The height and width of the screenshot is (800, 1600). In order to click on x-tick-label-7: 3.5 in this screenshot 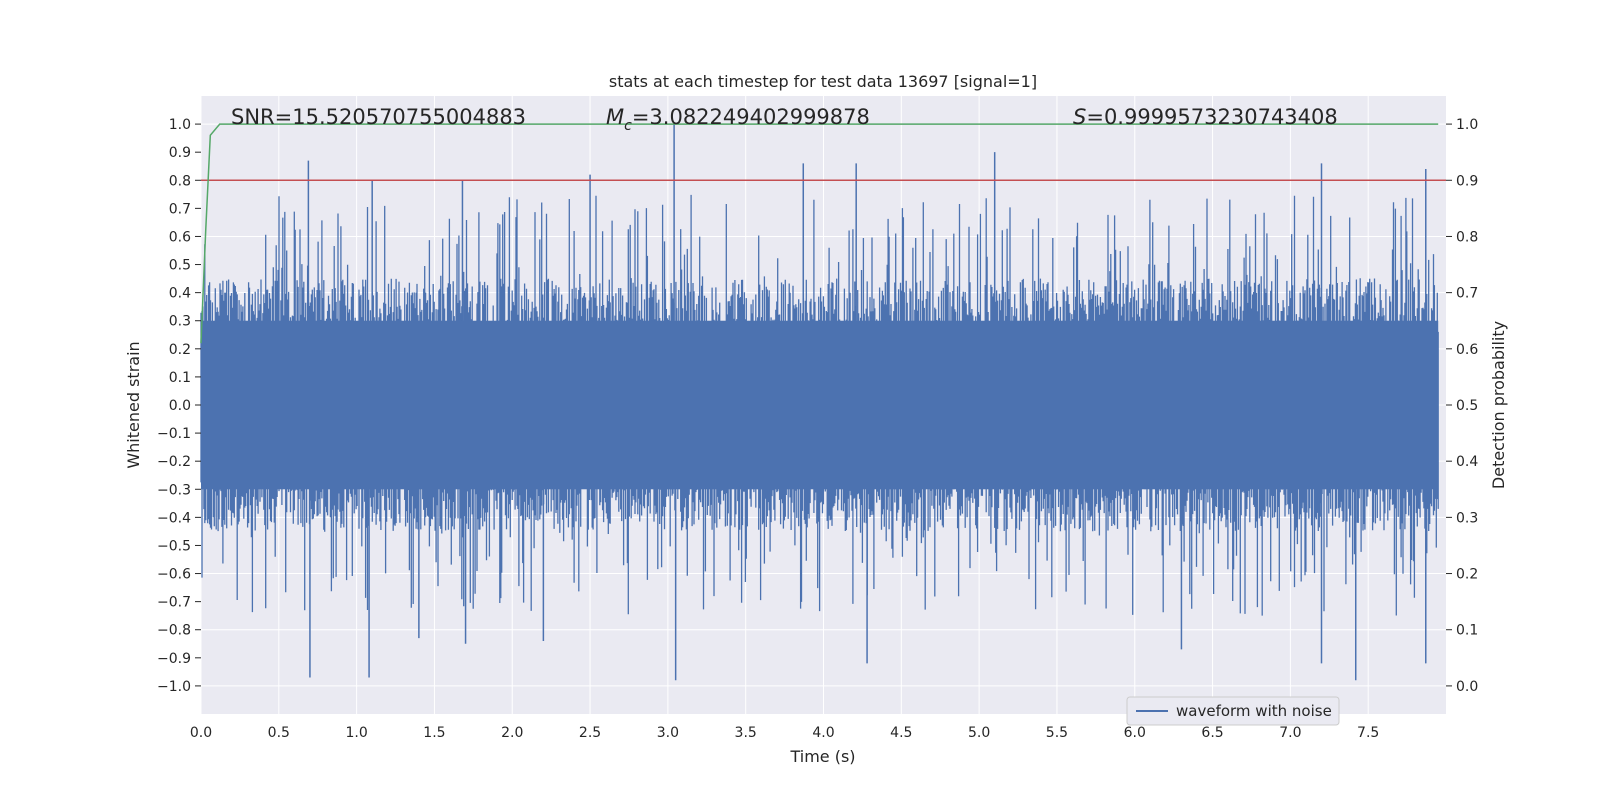, I will do `click(746, 733)`.